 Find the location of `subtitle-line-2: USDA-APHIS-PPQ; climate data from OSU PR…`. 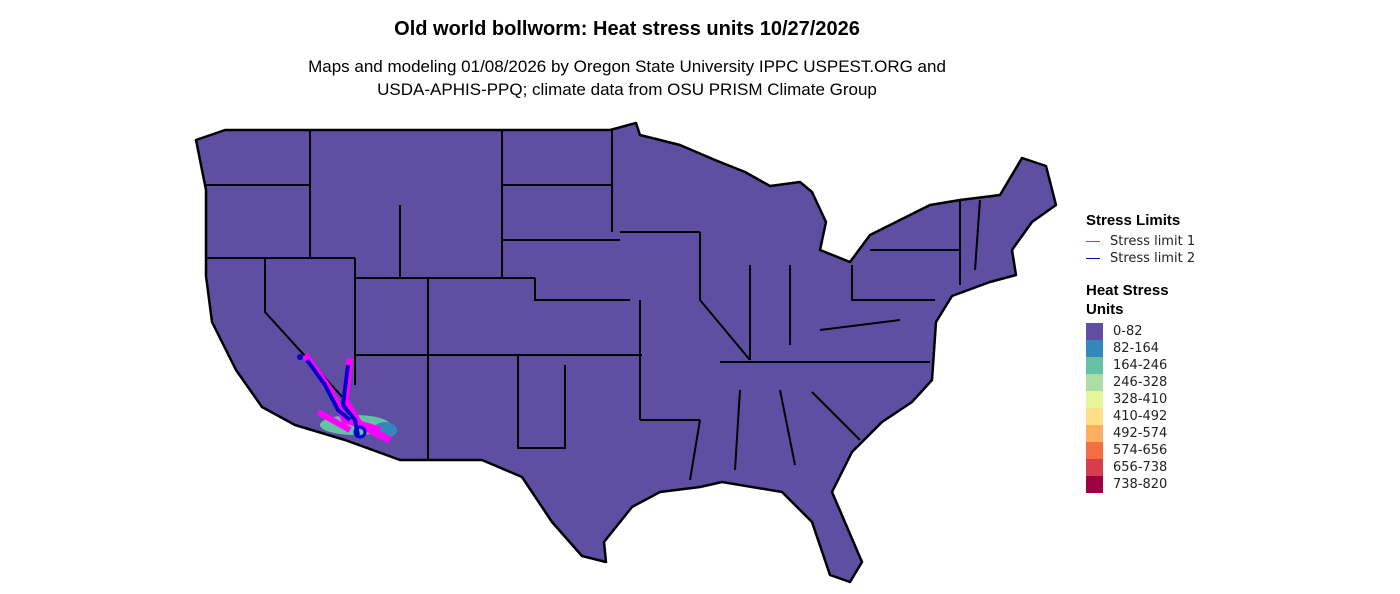

subtitle-line-2: USDA-APHIS-PPQ; climate data from OSU PR… is located at coordinates (627, 89).